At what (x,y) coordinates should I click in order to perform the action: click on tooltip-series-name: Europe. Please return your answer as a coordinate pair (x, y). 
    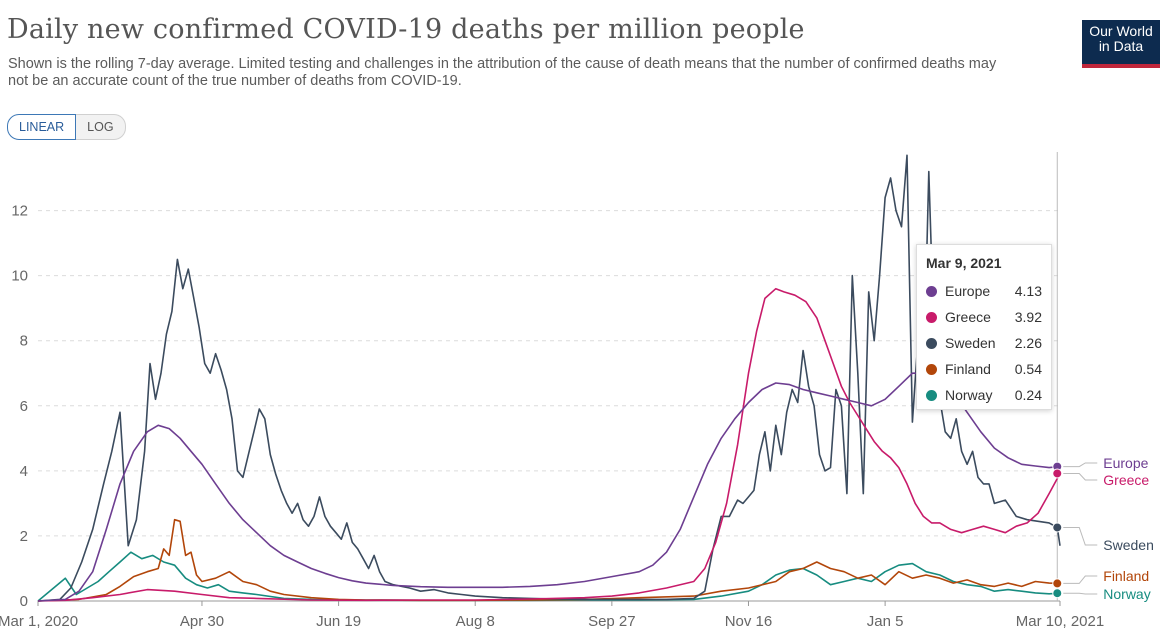
    Looking at the image, I should click on (968, 291).